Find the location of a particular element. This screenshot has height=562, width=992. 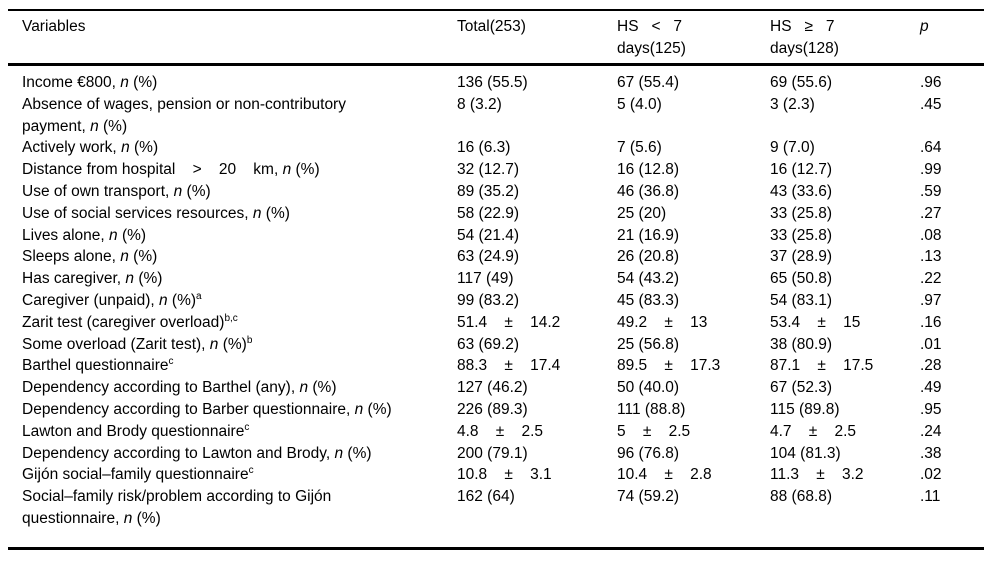

variable-label: Distance from hospital > 20 km, n (%) is located at coordinates (171, 170).